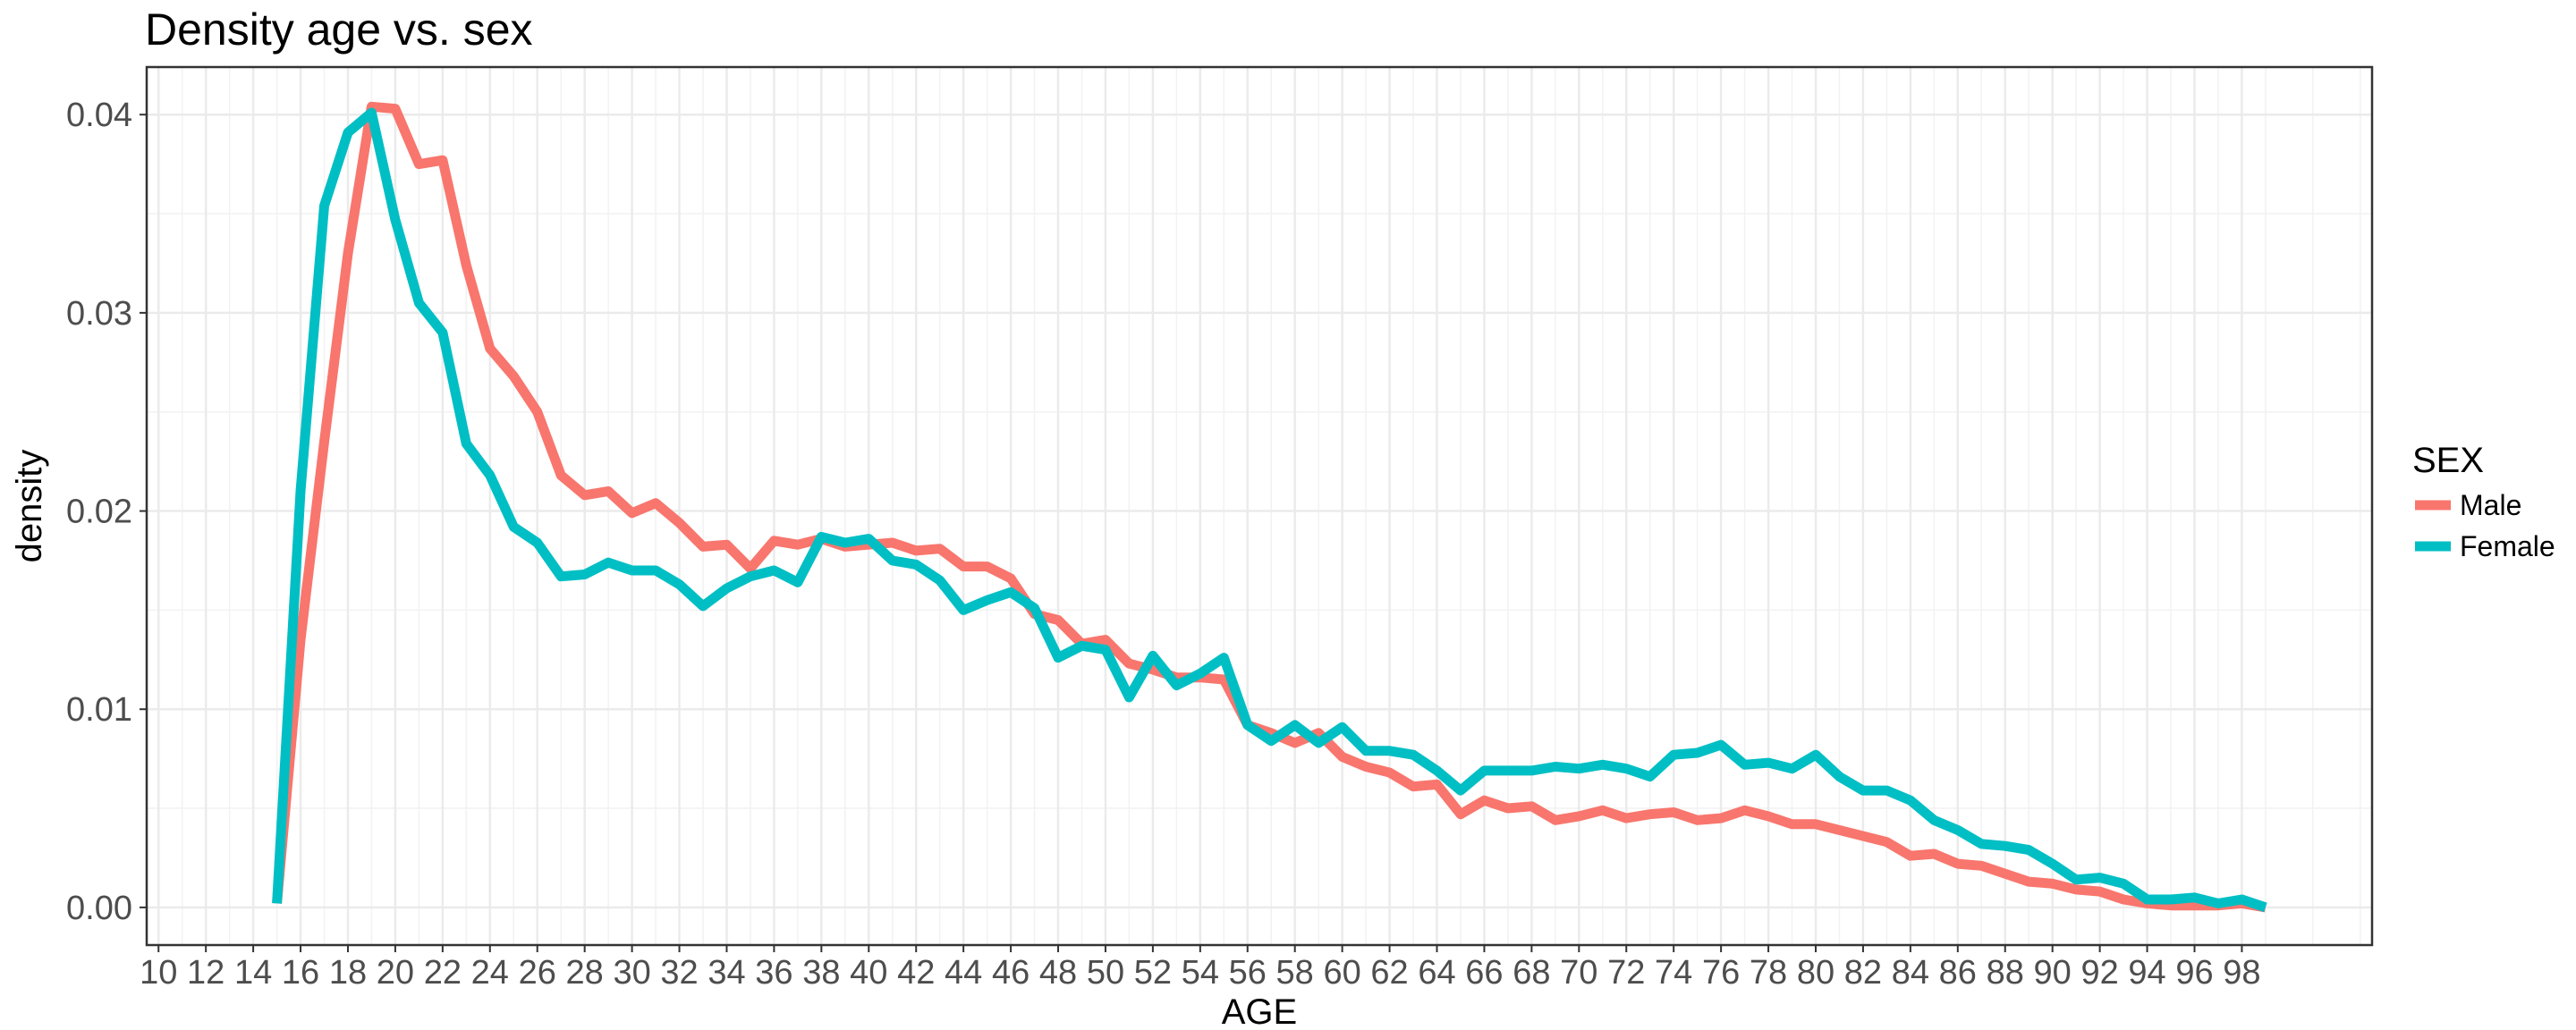  What do you see at coordinates (537, 973) in the screenshot?
I see `x-tick-label: 26` at bounding box center [537, 973].